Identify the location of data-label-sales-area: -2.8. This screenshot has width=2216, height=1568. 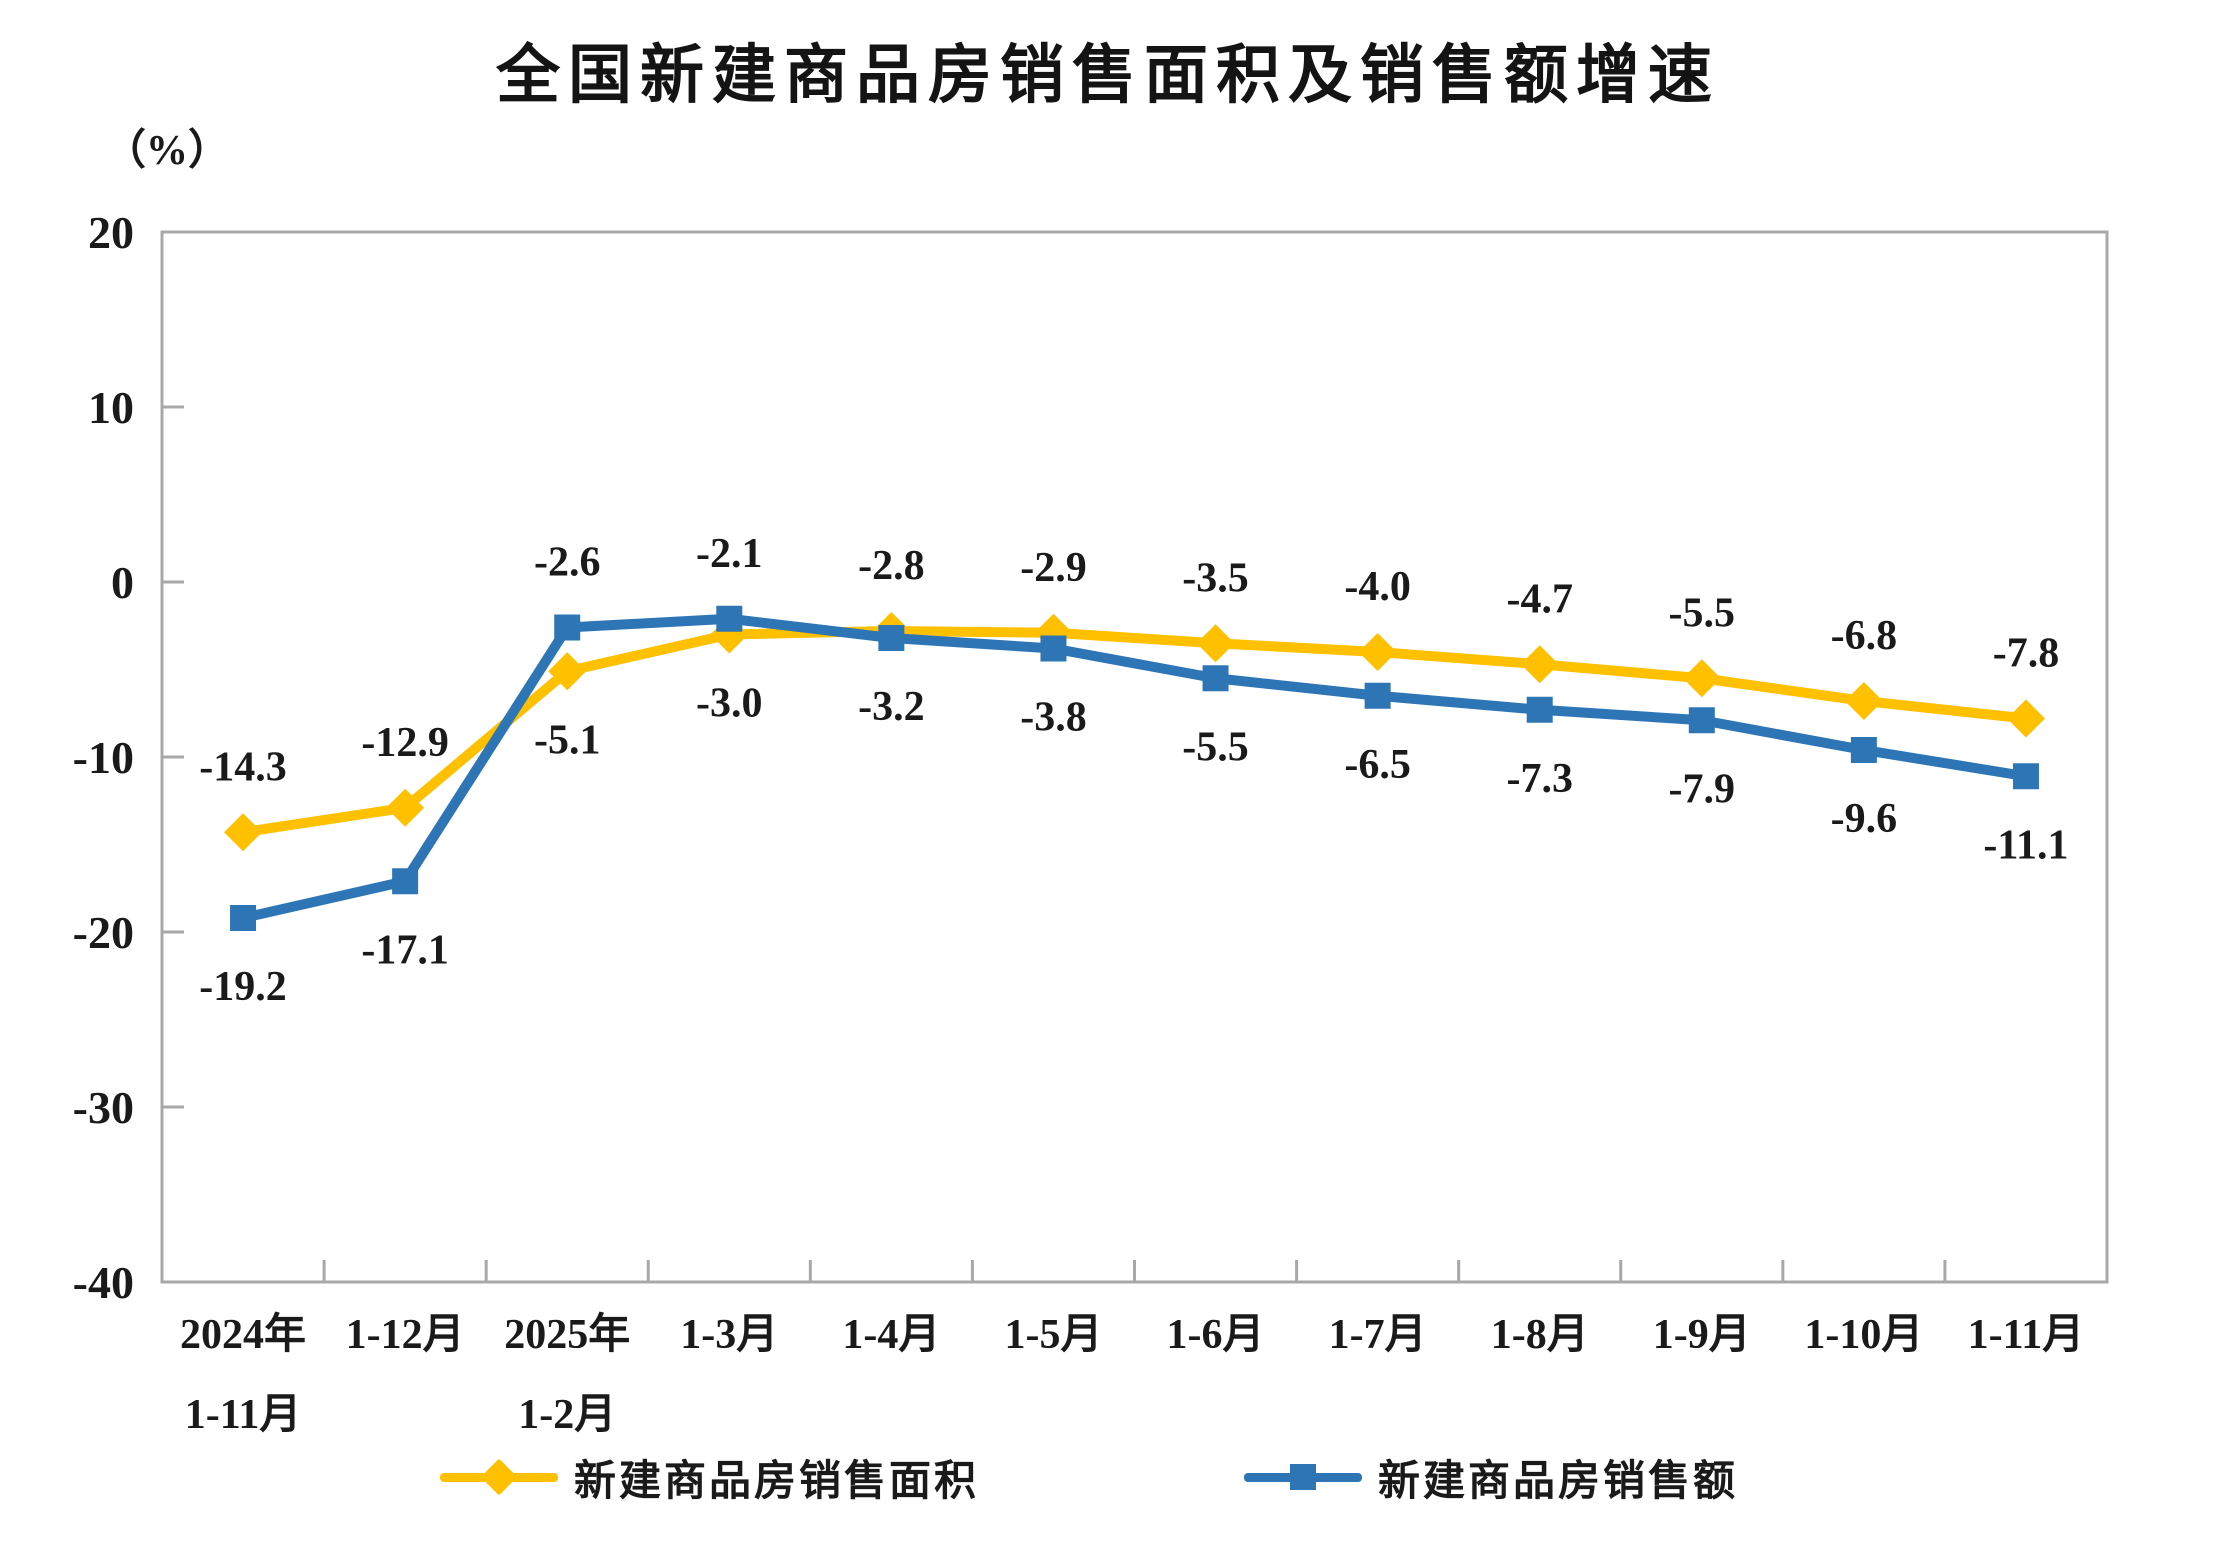
(891, 566).